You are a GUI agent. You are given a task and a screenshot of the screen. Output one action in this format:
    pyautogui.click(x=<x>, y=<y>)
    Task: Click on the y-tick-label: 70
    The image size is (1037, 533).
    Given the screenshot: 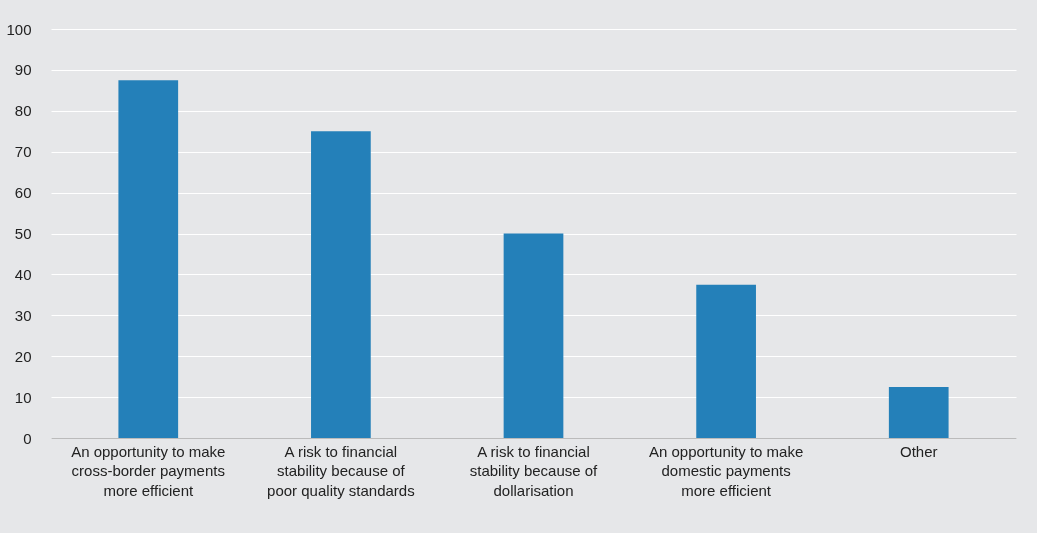 What is the action you would take?
    pyautogui.click(x=23, y=152)
    